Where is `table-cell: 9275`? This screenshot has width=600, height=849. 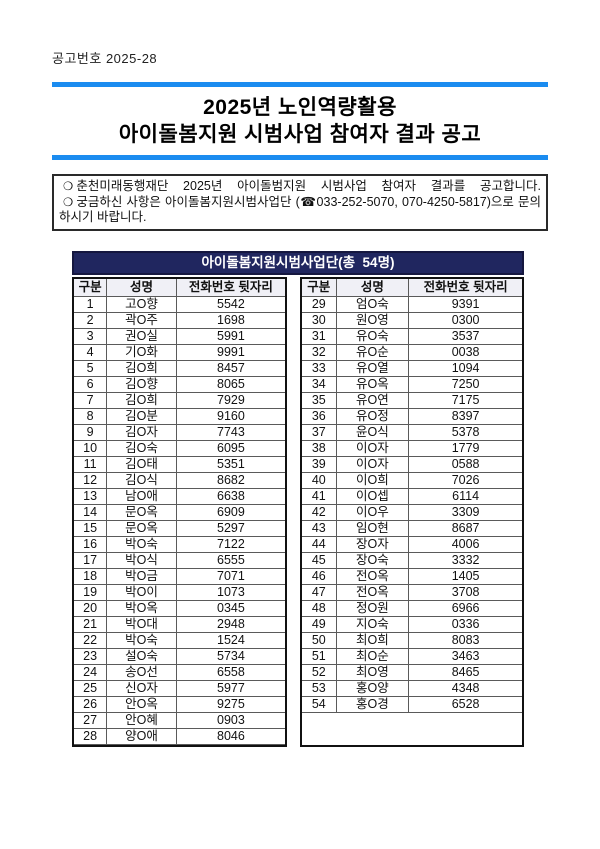 table-cell: 9275 is located at coordinates (230, 704).